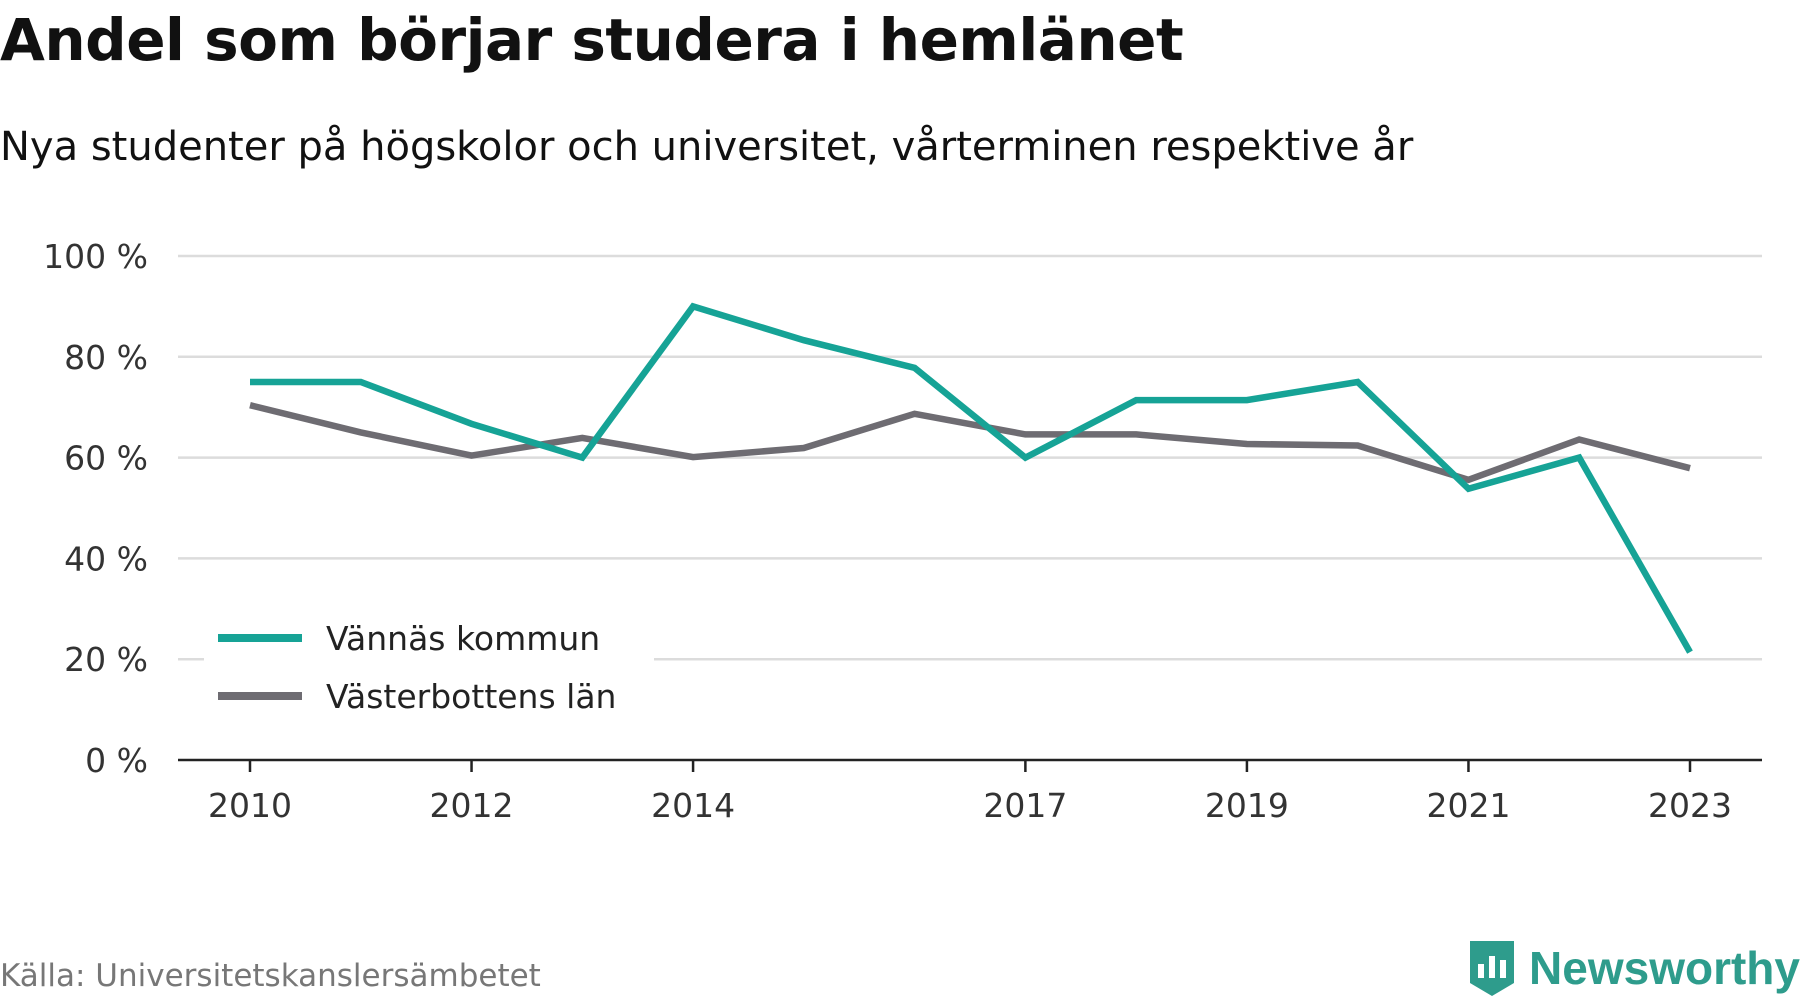 The height and width of the screenshot is (1000, 1800). I want to click on y-tick-label-80: 80 %, so click(106, 357).